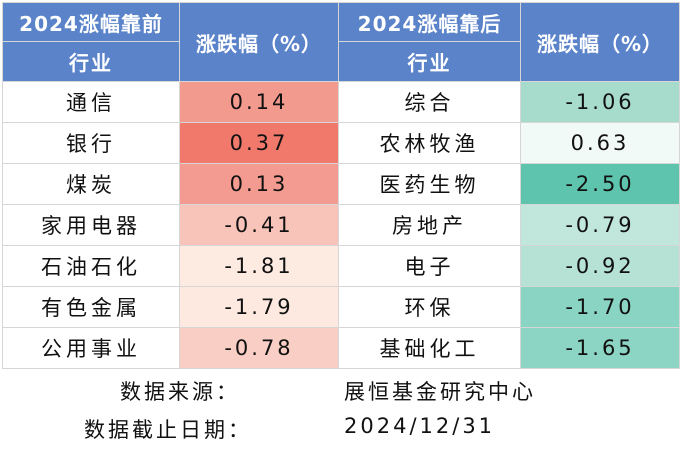 The height and width of the screenshot is (451, 682). I want to click on bottom-change-cell: -2.50, so click(600, 184).